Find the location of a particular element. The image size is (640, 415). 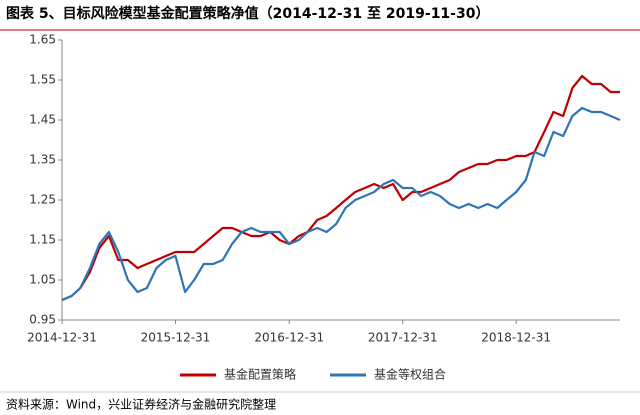

y-tick-label: 1.65 is located at coordinates (42, 40).